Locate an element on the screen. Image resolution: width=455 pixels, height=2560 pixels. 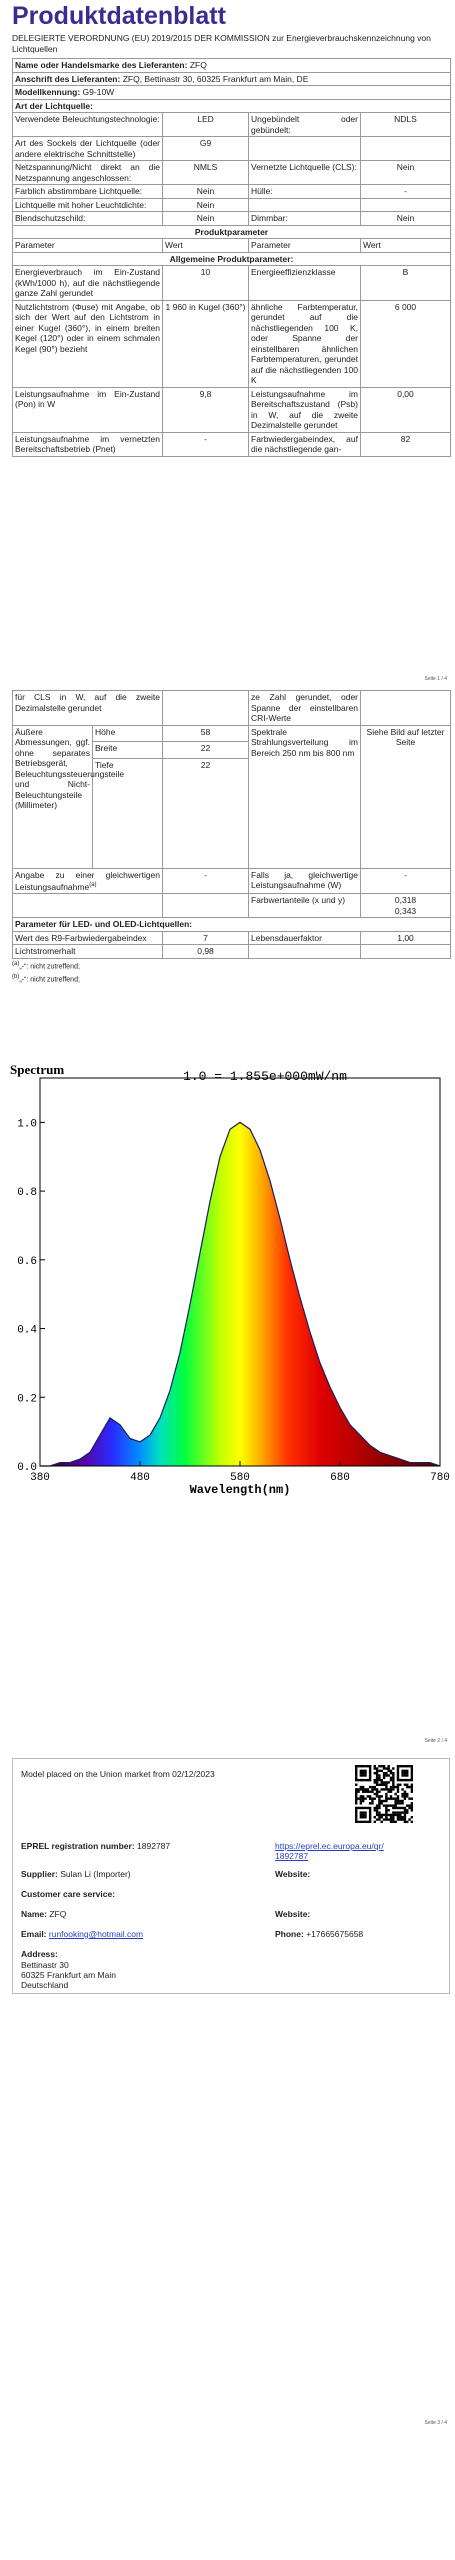
text: „-“: nicht zutreffend; is located at coordinates (49, 967).